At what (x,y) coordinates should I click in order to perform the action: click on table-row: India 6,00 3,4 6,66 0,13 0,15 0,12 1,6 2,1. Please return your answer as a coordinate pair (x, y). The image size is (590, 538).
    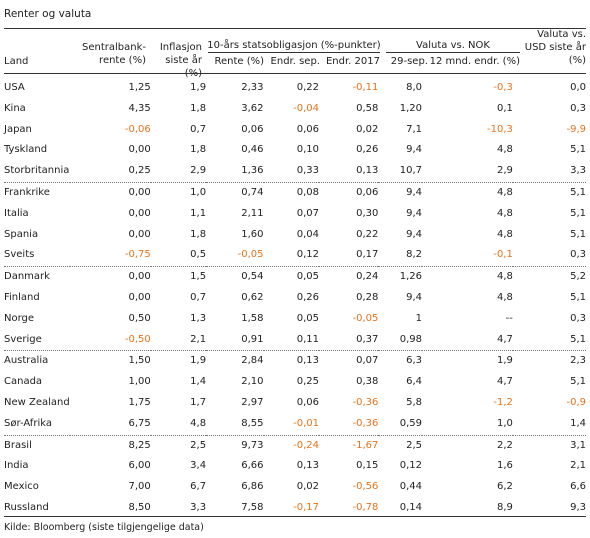
    Looking at the image, I should click on (295, 466).